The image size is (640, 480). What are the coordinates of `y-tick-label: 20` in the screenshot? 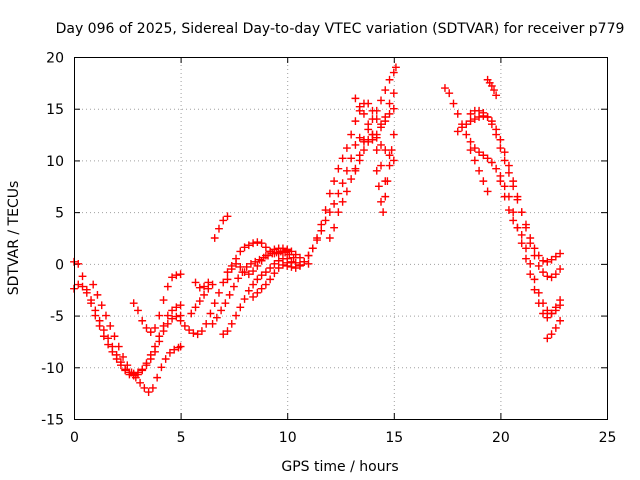 It's located at (55, 59).